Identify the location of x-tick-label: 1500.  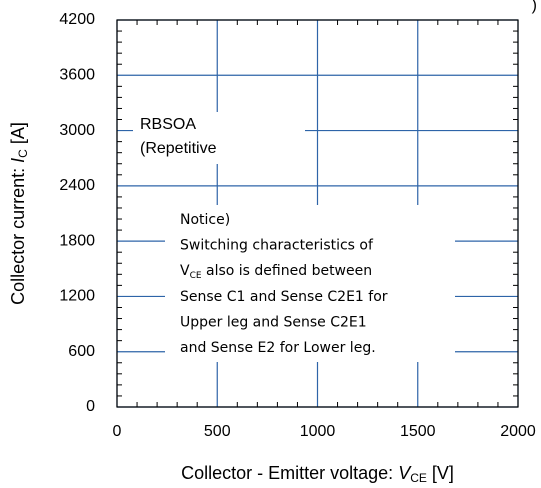
(418, 431).